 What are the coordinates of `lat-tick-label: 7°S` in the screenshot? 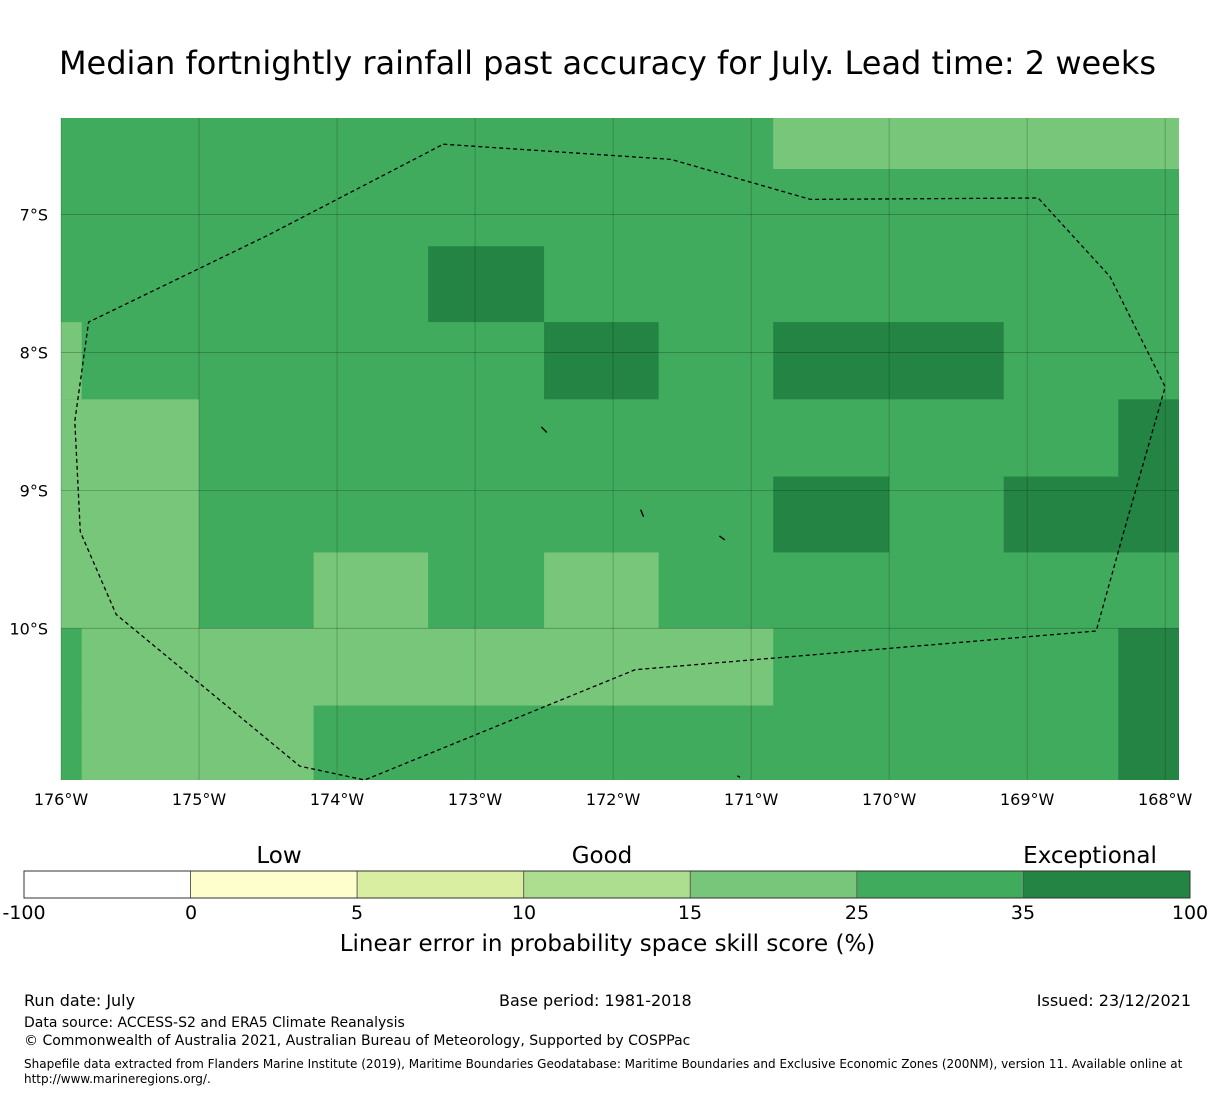 It's located at (34, 215).